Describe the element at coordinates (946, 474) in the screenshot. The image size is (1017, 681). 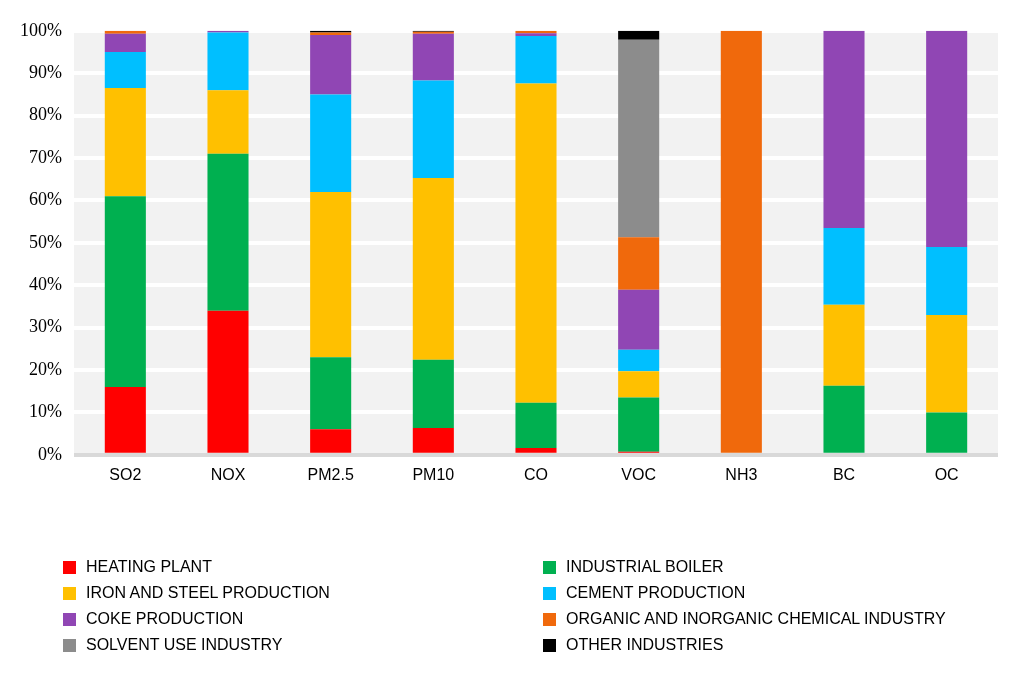
I see `x-tick-label: OC` at that location.